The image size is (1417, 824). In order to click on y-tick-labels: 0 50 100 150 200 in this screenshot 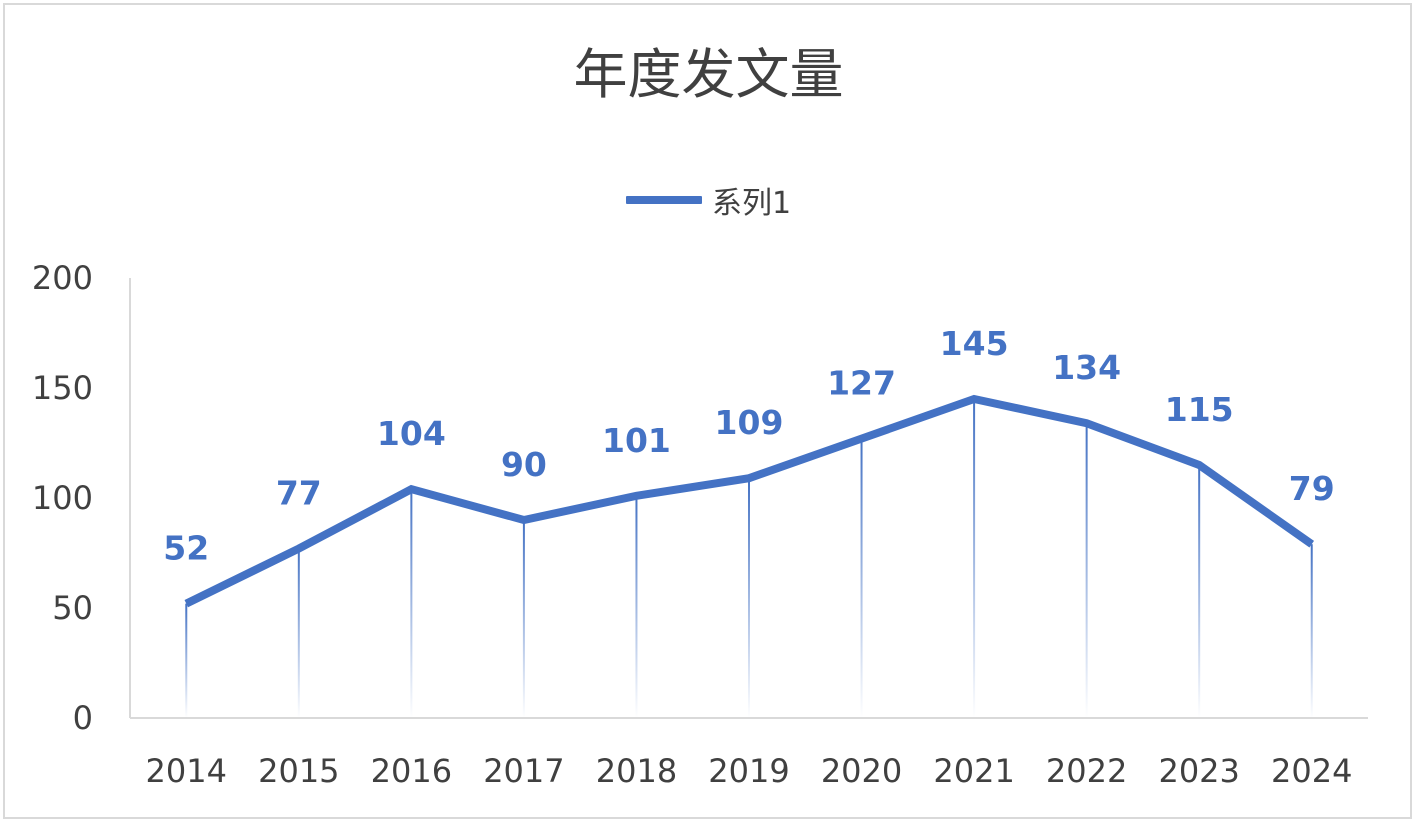, I will do `click(62, 498)`.